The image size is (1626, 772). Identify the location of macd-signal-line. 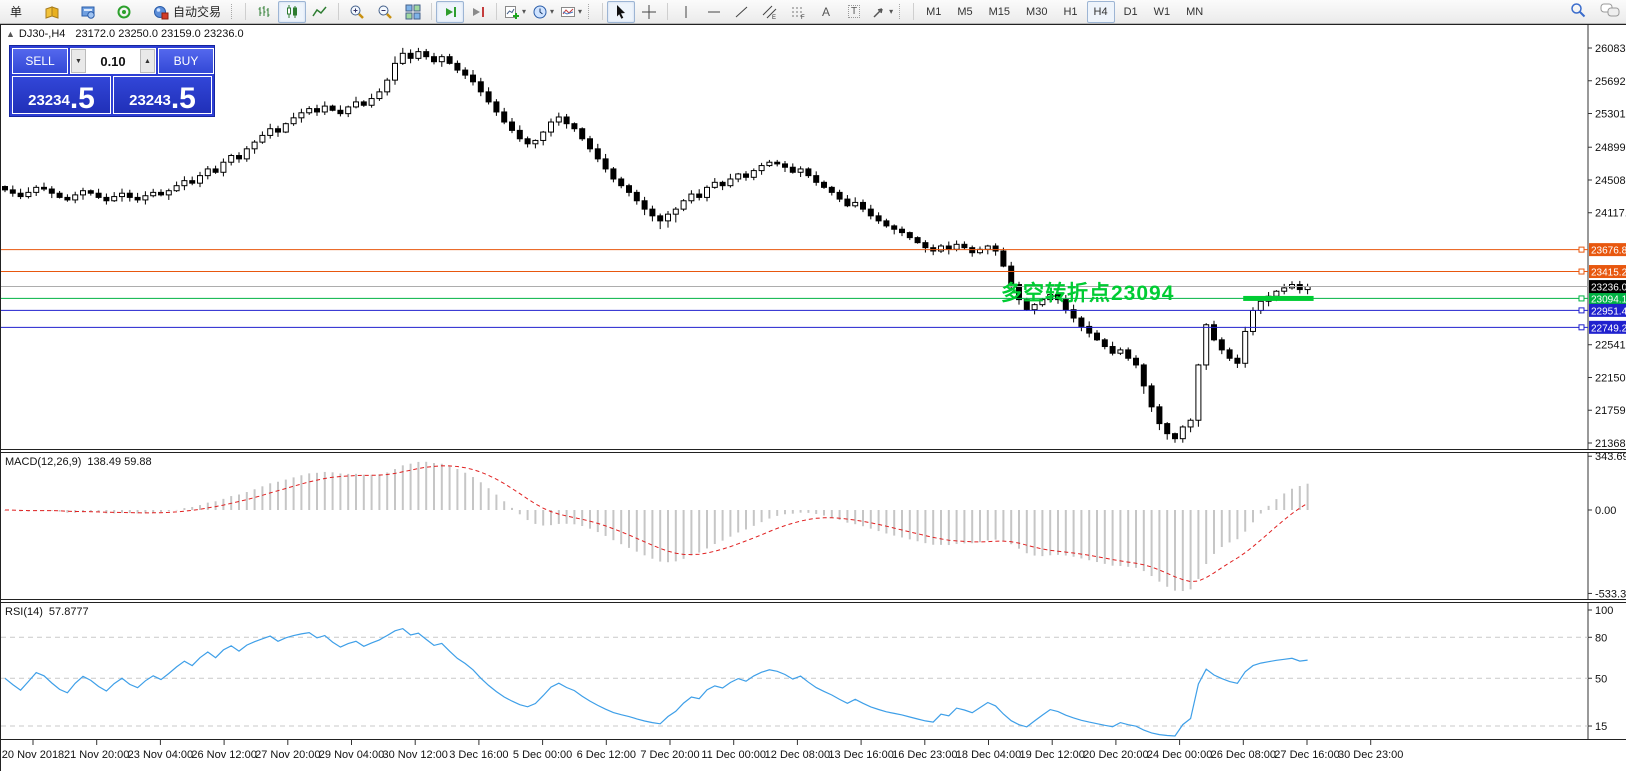
(656, 524).